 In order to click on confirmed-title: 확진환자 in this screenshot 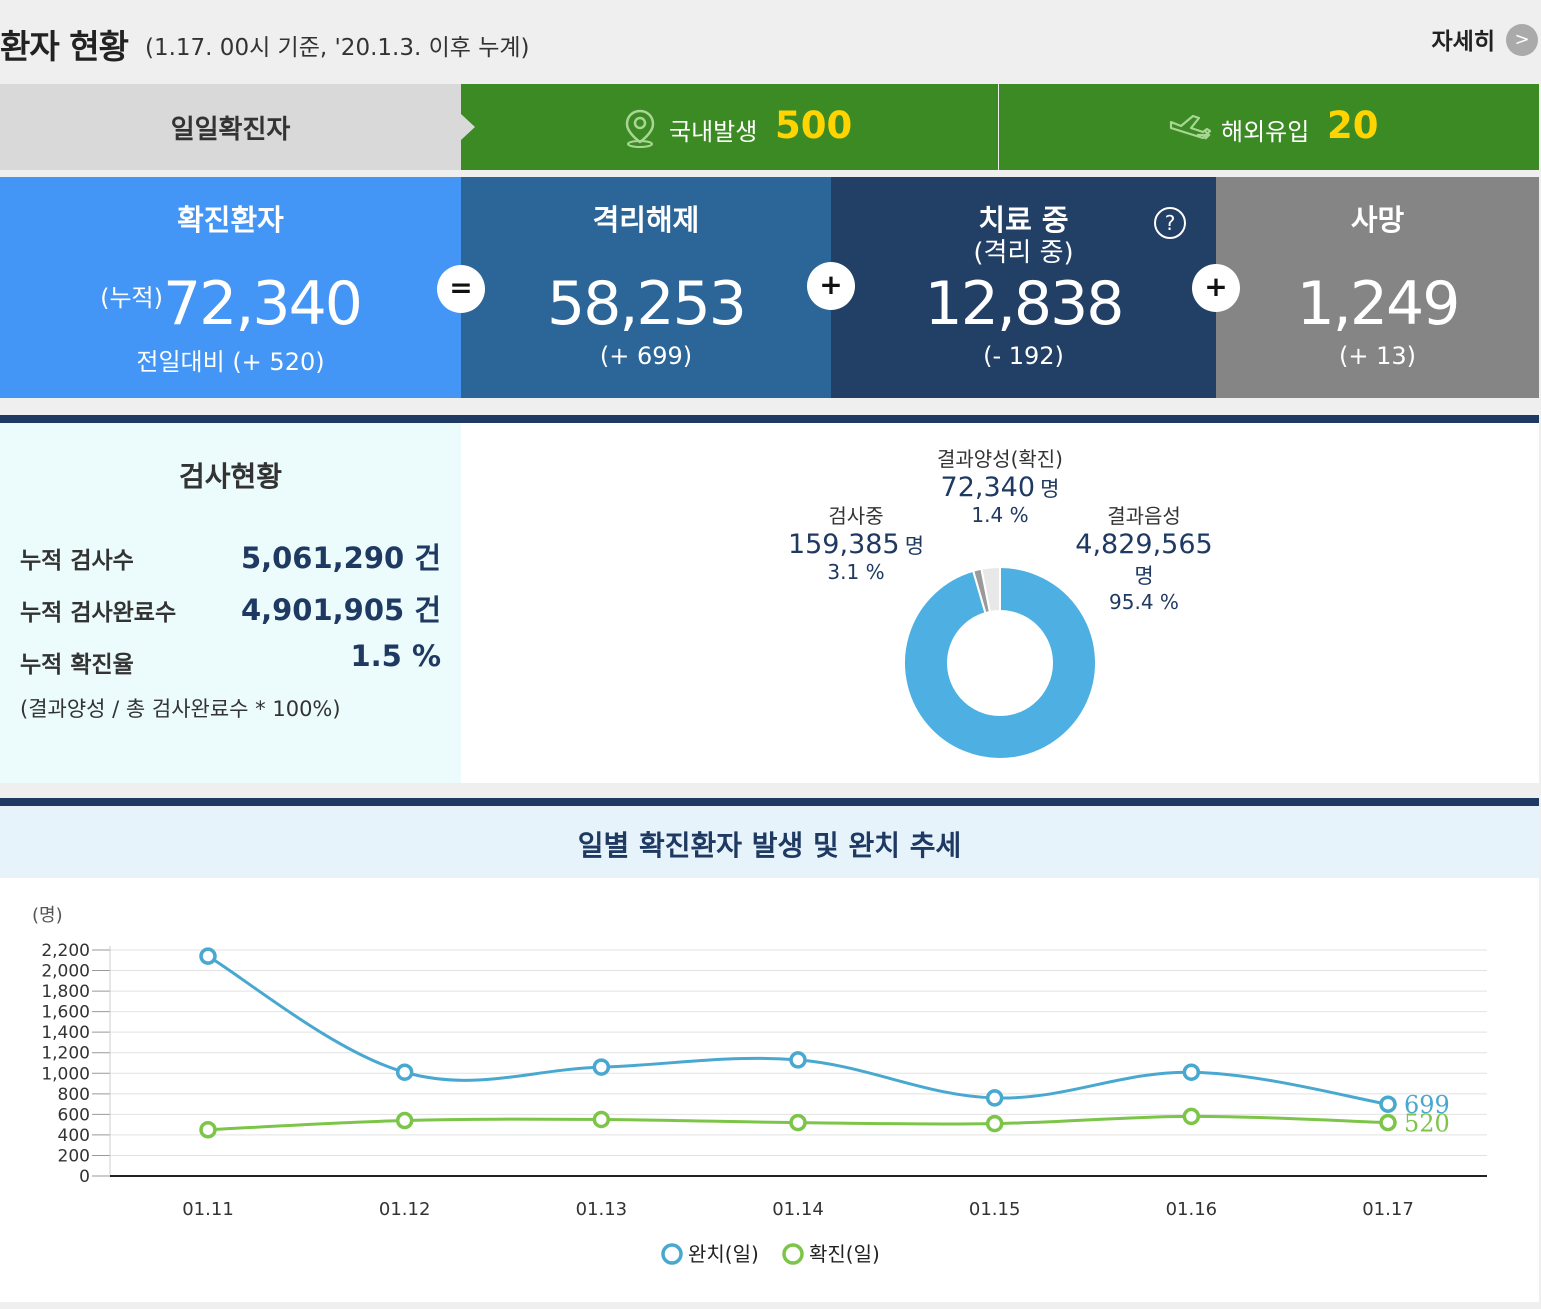, I will do `click(230, 220)`.